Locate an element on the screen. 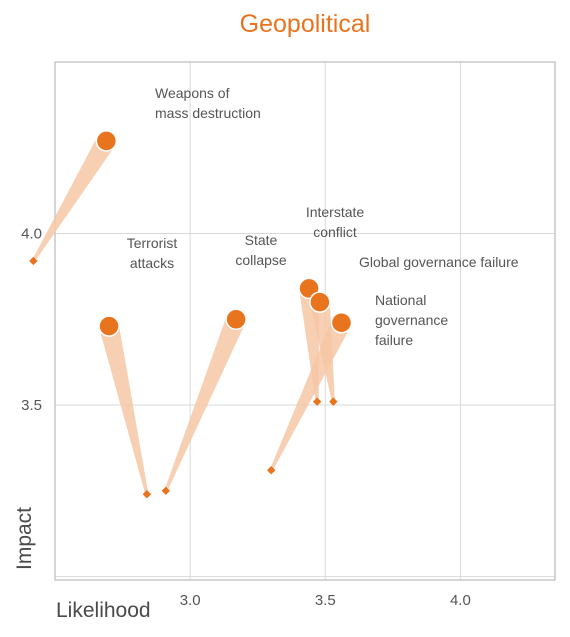 Image resolution: width=570 pixels, height=637 pixels. x-tick-labels: 3.0 3.5 4.0 is located at coordinates (325, 600).